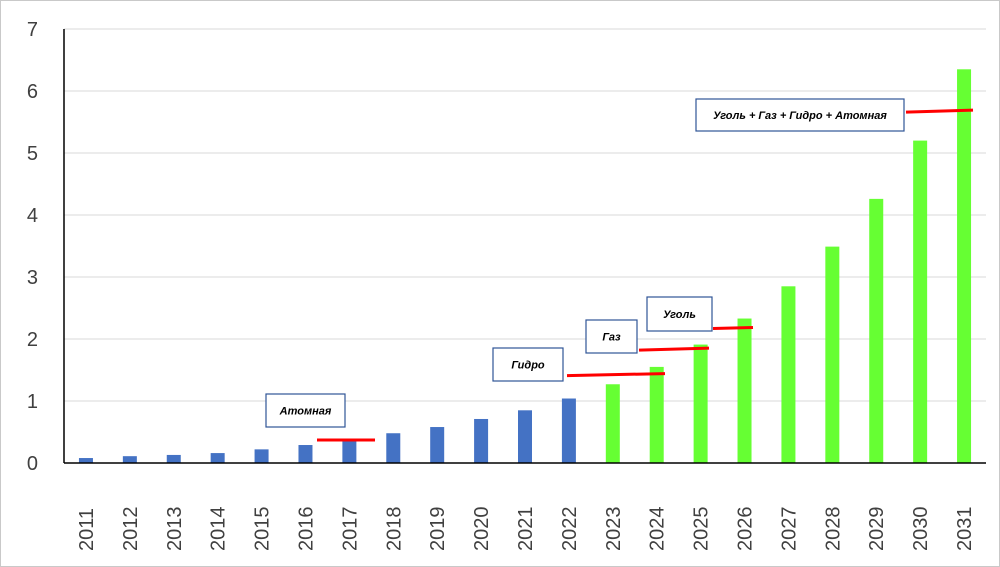 This screenshot has height=567, width=1000. I want to click on y-tick-label: 7, so click(32, 30).